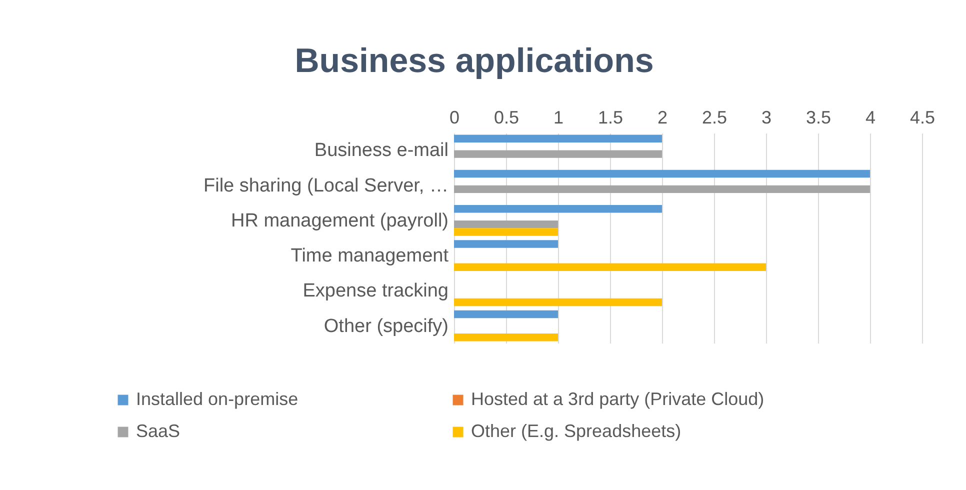 This screenshot has height=490, width=966. I want to click on legend-label: Installed on-premise, so click(217, 399).